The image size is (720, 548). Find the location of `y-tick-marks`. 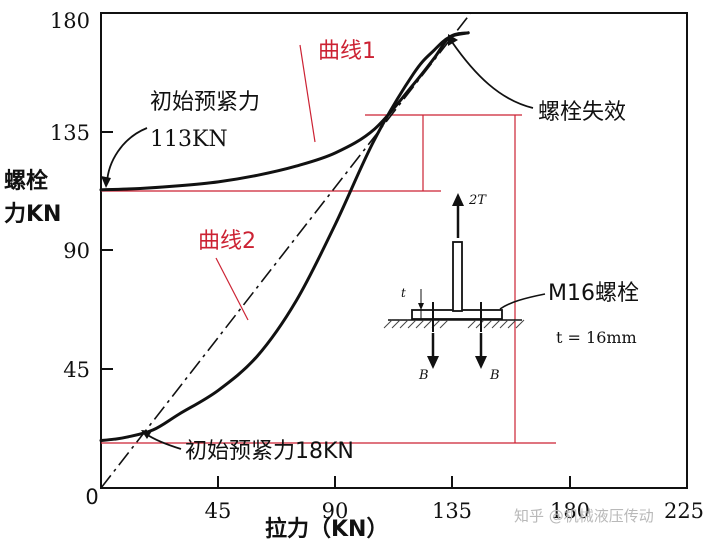

y-tick-marks is located at coordinates (107, 191).